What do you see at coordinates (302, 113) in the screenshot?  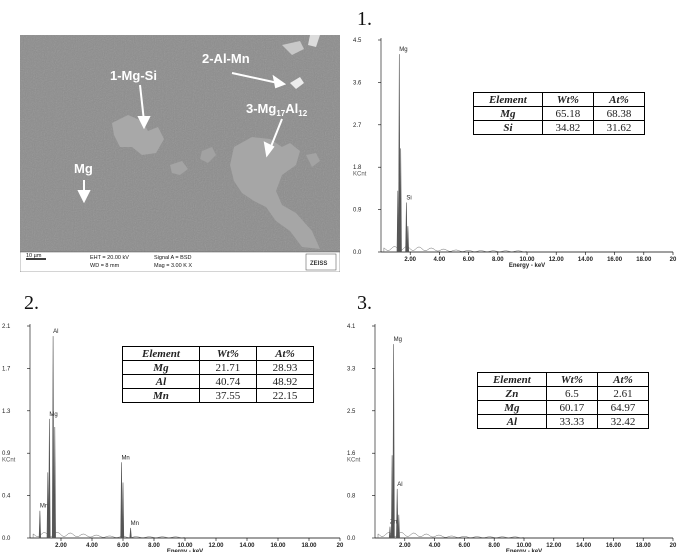 I see `label-mg17al12-sub12: 12` at bounding box center [302, 113].